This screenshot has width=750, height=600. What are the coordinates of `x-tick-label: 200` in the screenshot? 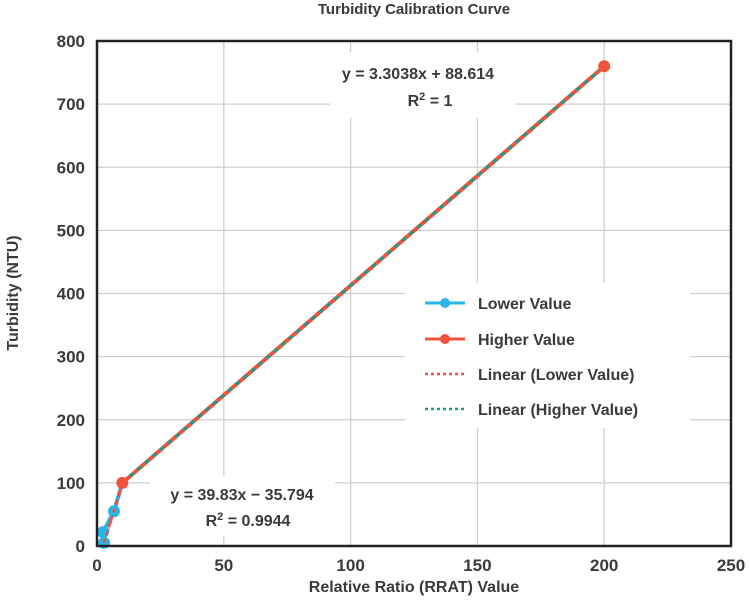 It's located at (604, 565).